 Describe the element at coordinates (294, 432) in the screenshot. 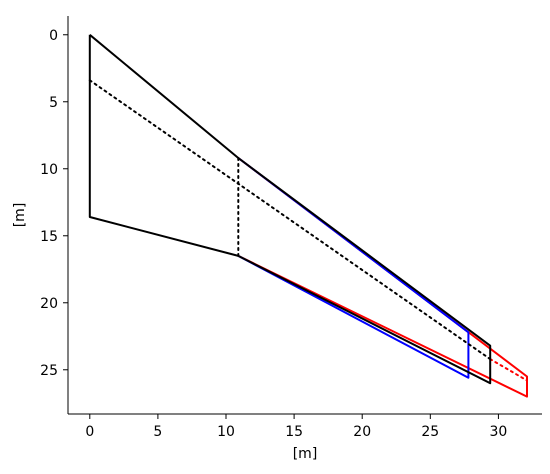

I see `x-tick-label: 15` at that location.